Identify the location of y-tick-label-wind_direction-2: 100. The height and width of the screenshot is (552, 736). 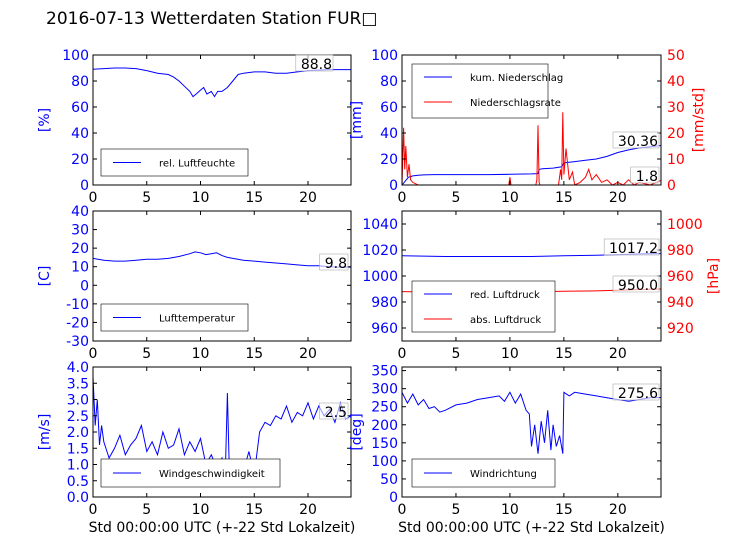
(384, 462).